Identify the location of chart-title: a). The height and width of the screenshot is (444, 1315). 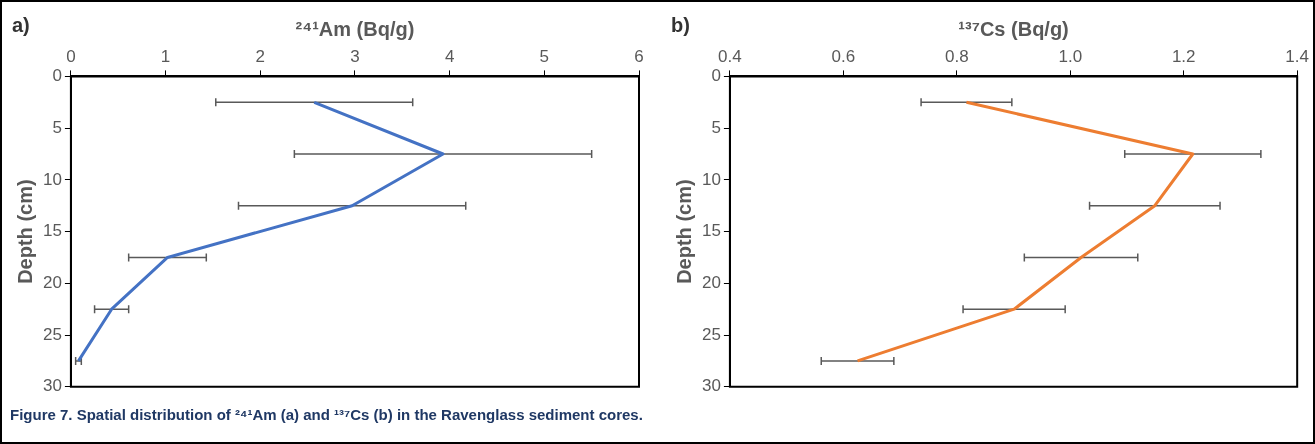
(21, 24).